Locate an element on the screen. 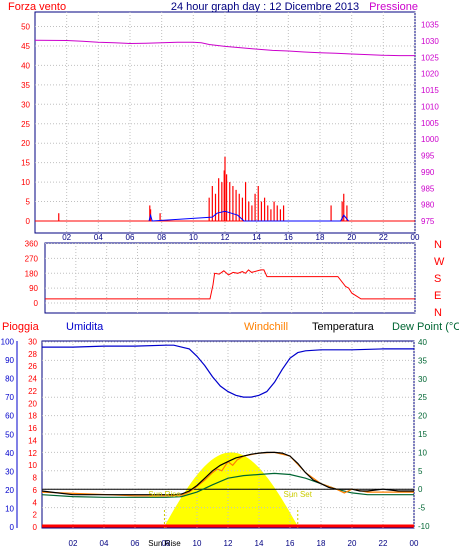  humidity-axis-tick-label: 70 is located at coordinates (9, 397).